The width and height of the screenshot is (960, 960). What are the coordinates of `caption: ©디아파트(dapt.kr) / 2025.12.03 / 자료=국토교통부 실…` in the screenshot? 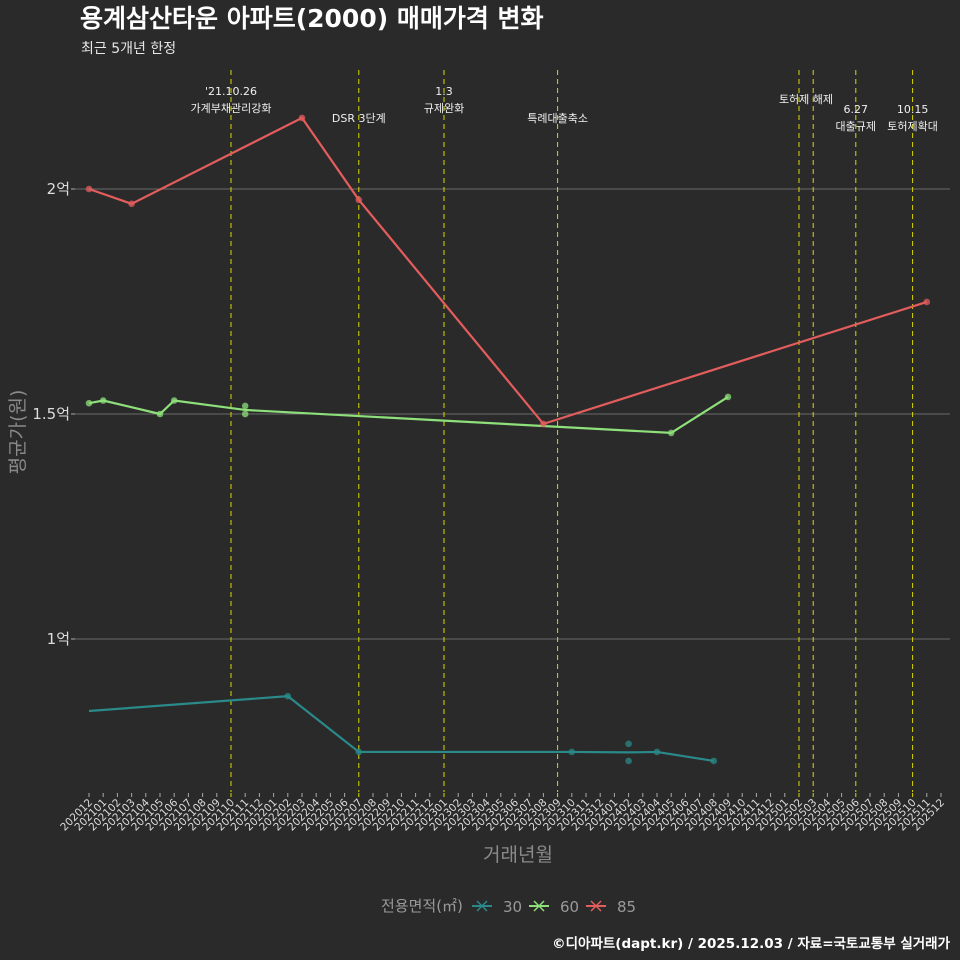 It's located at (751, 943).